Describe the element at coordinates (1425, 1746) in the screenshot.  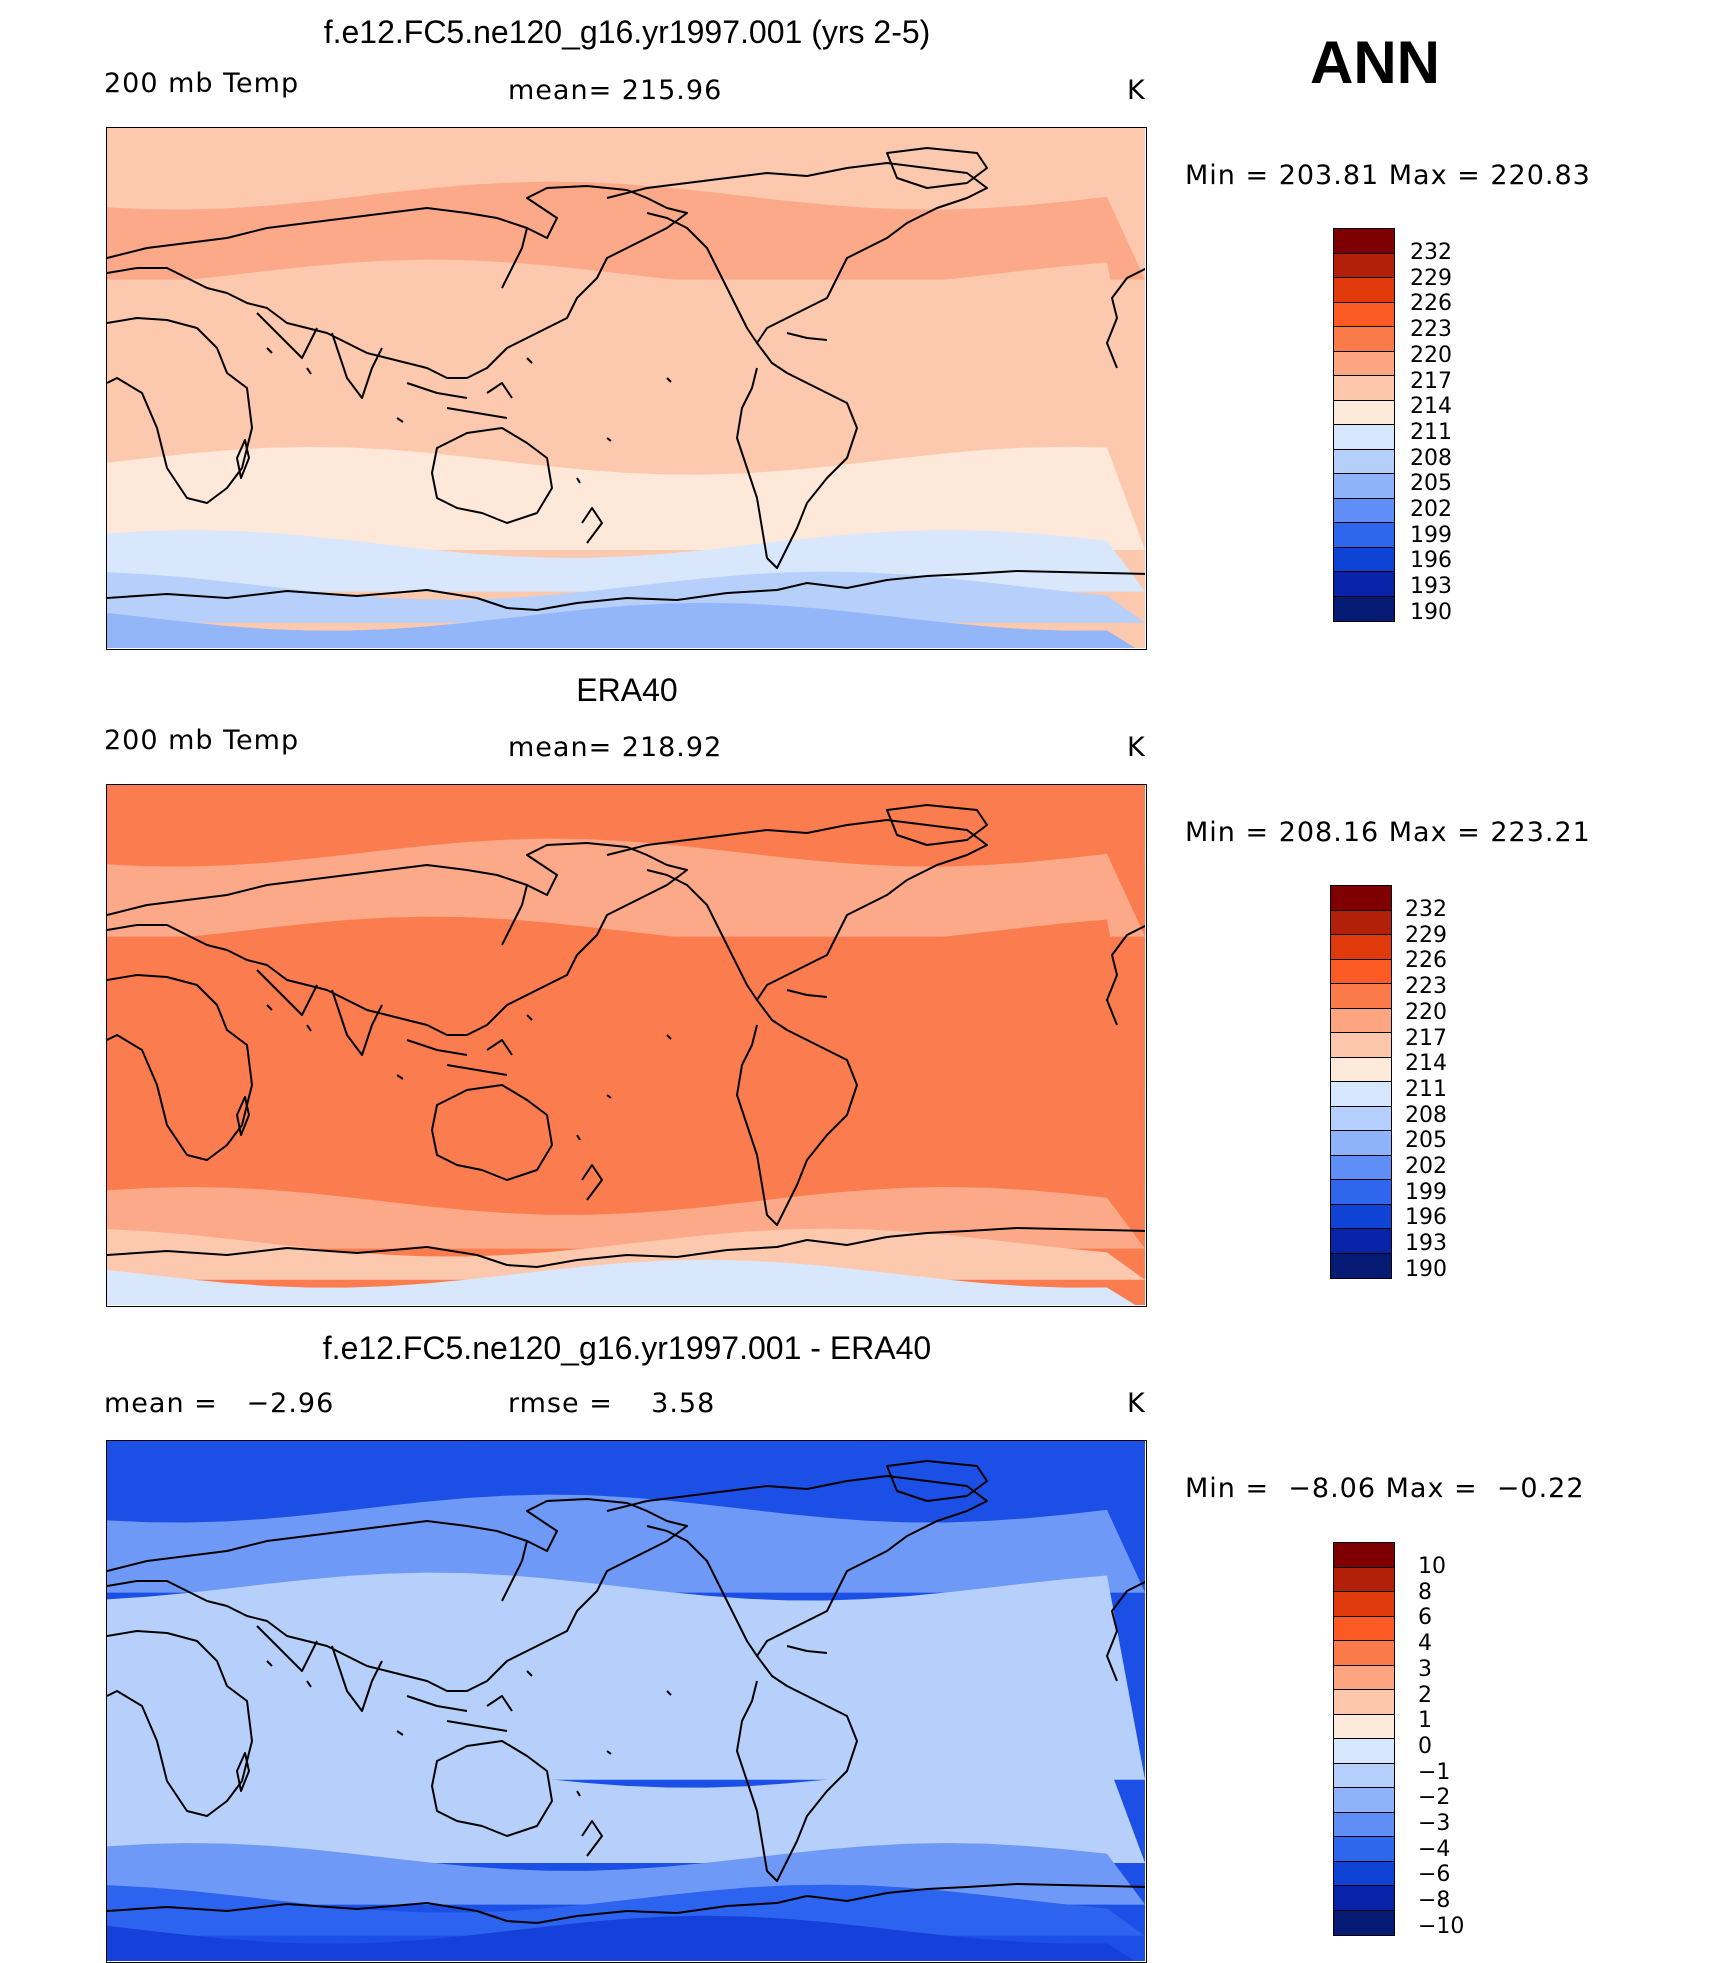
I see `legend-tick-label: 0` at that location.